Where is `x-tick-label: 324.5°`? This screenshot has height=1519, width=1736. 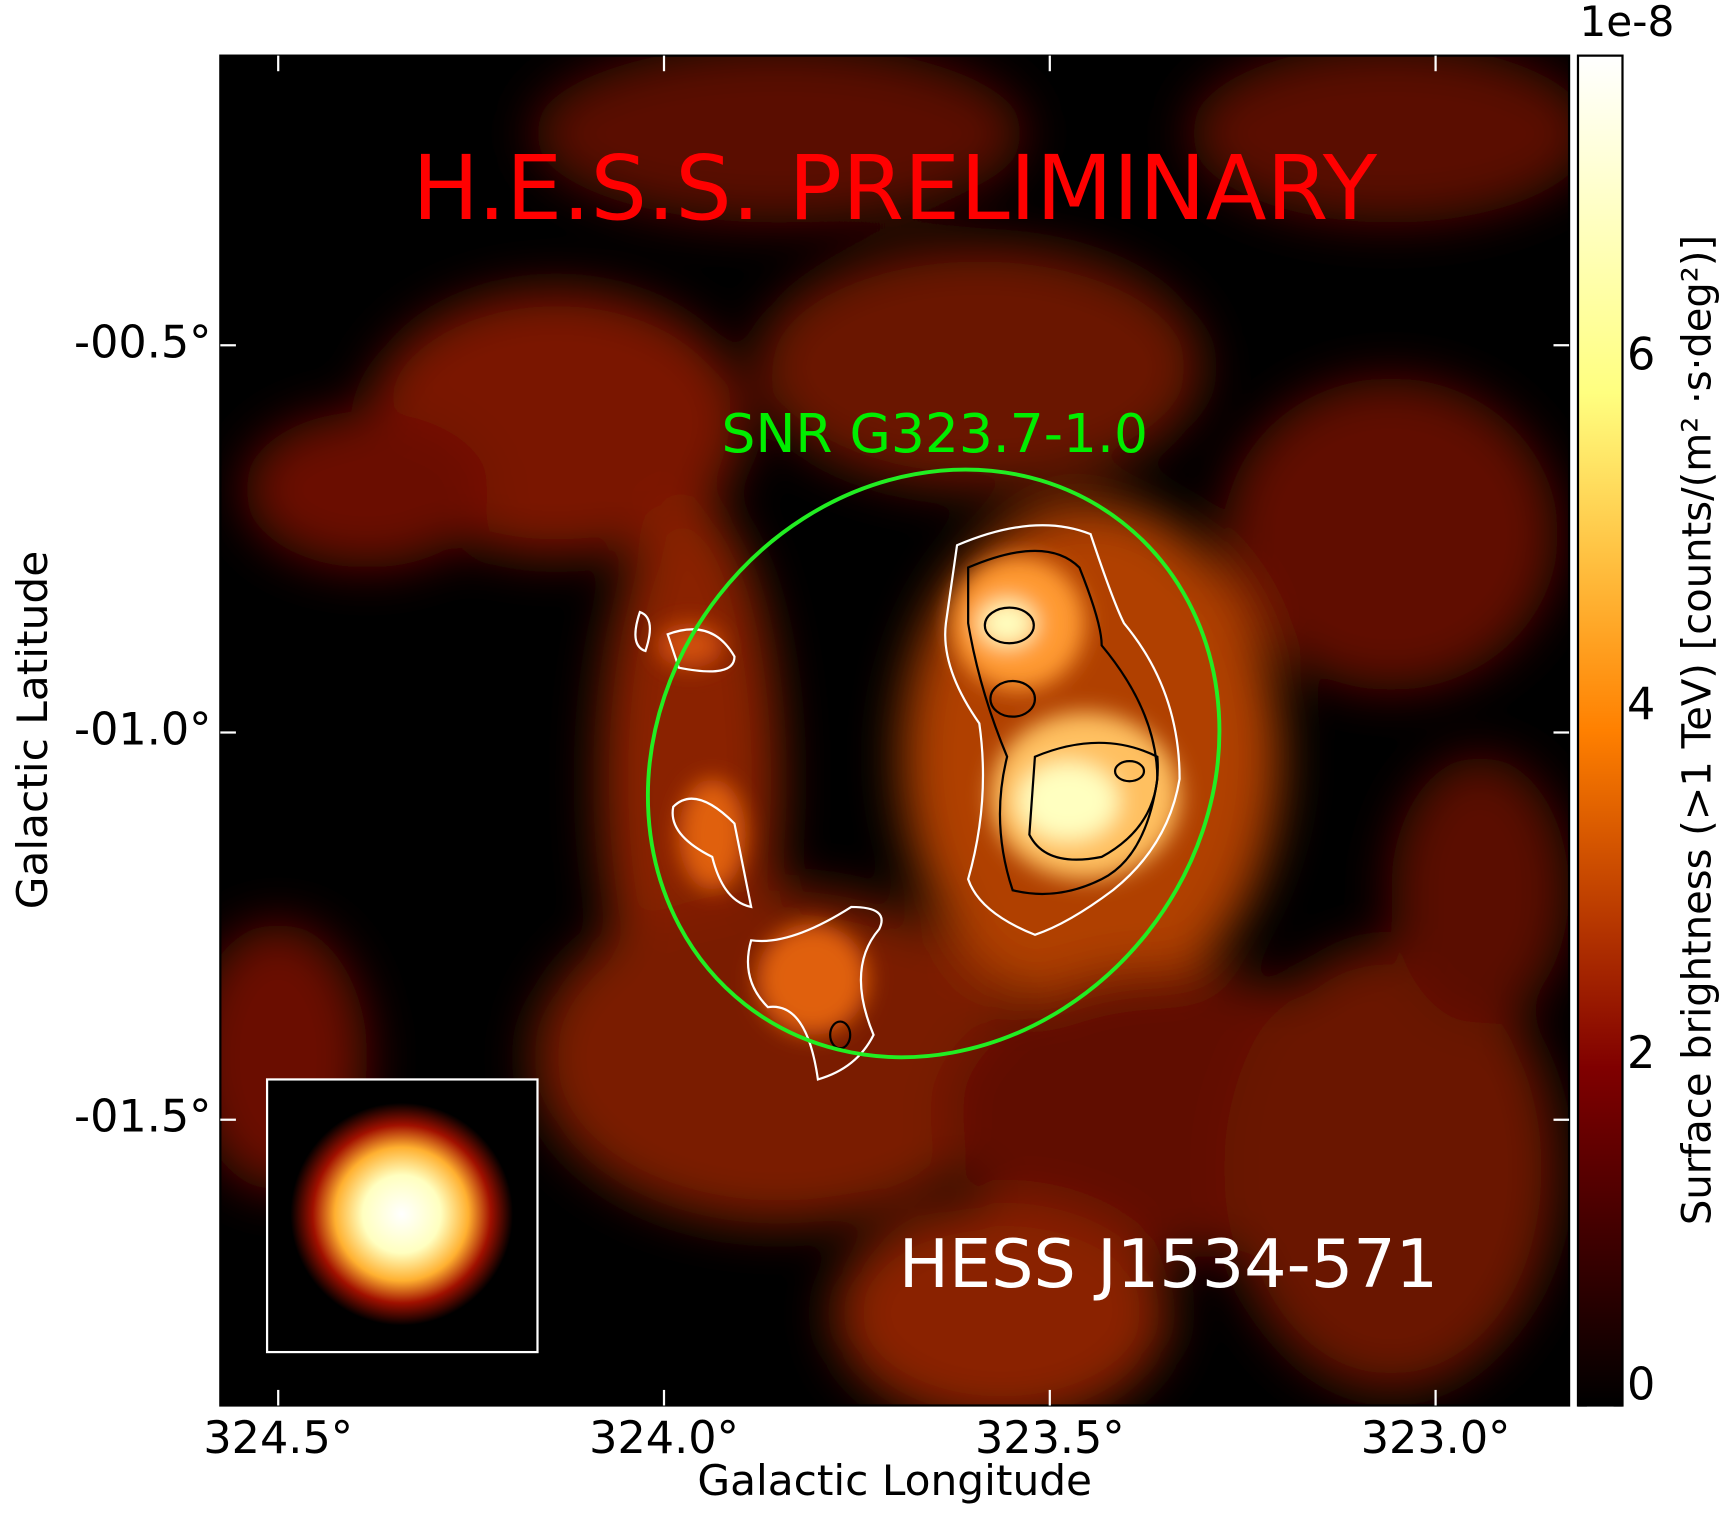 x-tick-label: 324.5° is located at coordinates (278, 1438).